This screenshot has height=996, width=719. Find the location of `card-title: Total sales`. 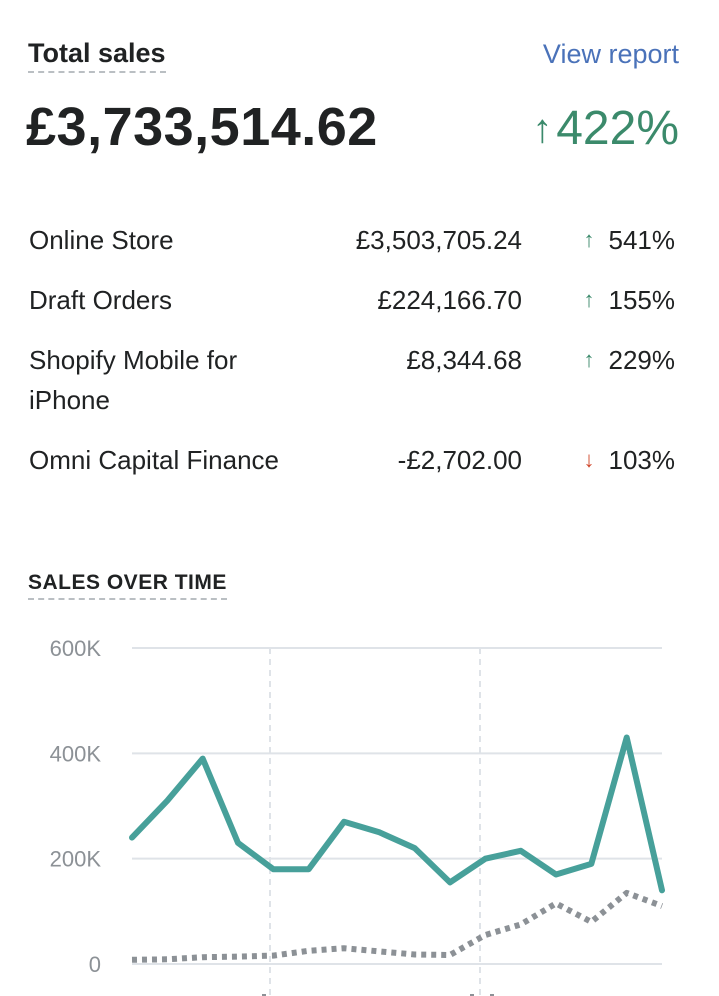

card-title: Total sales is located at coordinates (97, 54).